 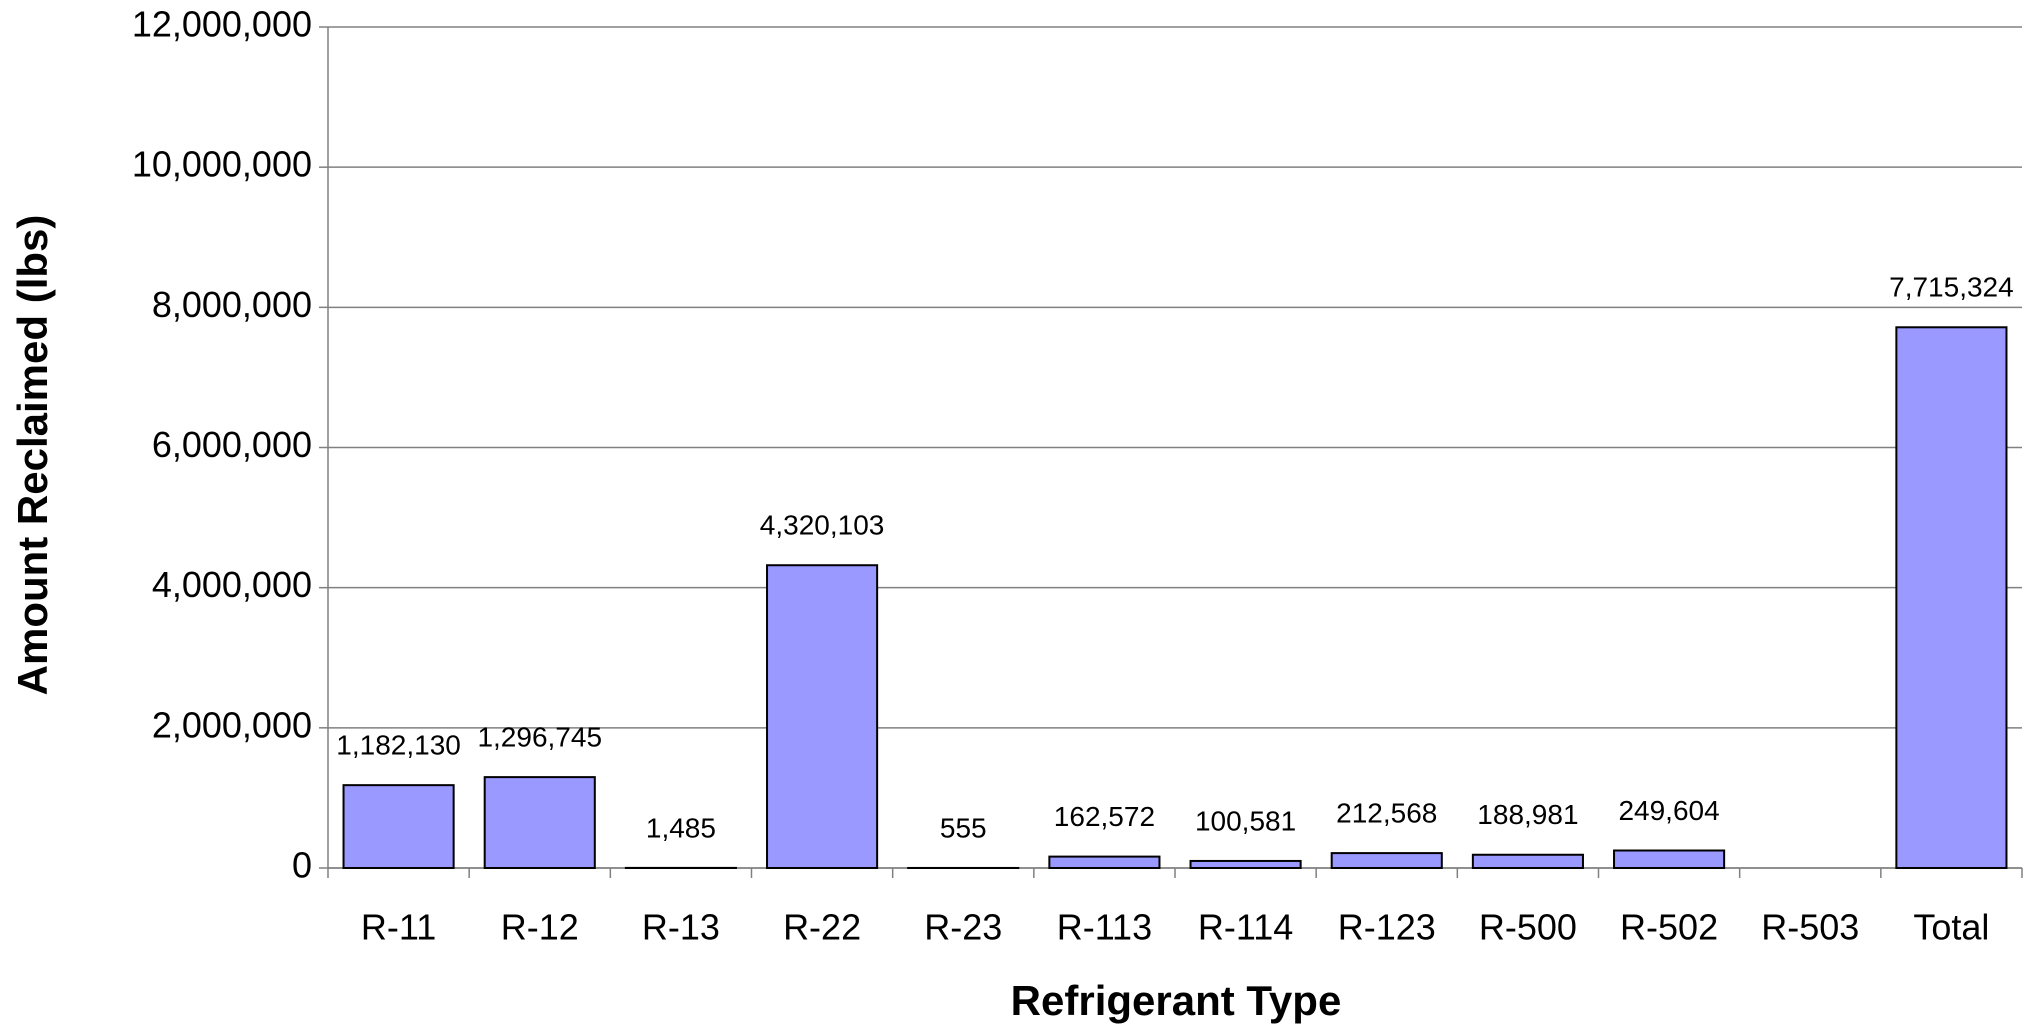 What do you see at coordinates (302, 865) in the screenshot?
I see `y-tick-label: 0` at bounding box center [302, 865].